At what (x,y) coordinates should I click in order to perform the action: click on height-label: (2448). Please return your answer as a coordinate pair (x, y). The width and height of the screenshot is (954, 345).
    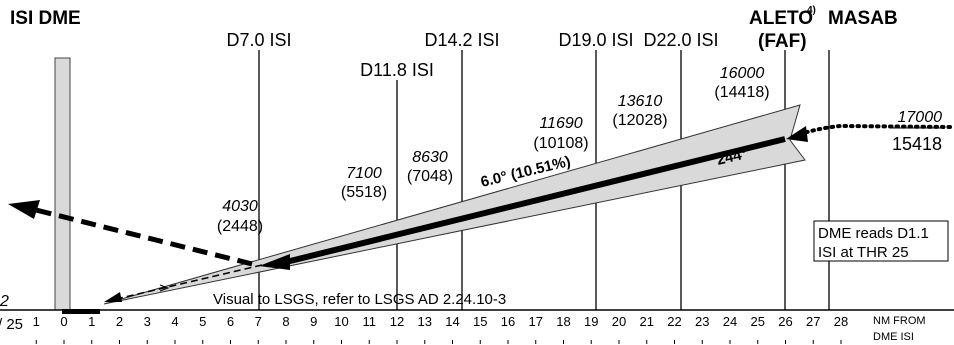
    Looking at the image, I should click on (240, 226).